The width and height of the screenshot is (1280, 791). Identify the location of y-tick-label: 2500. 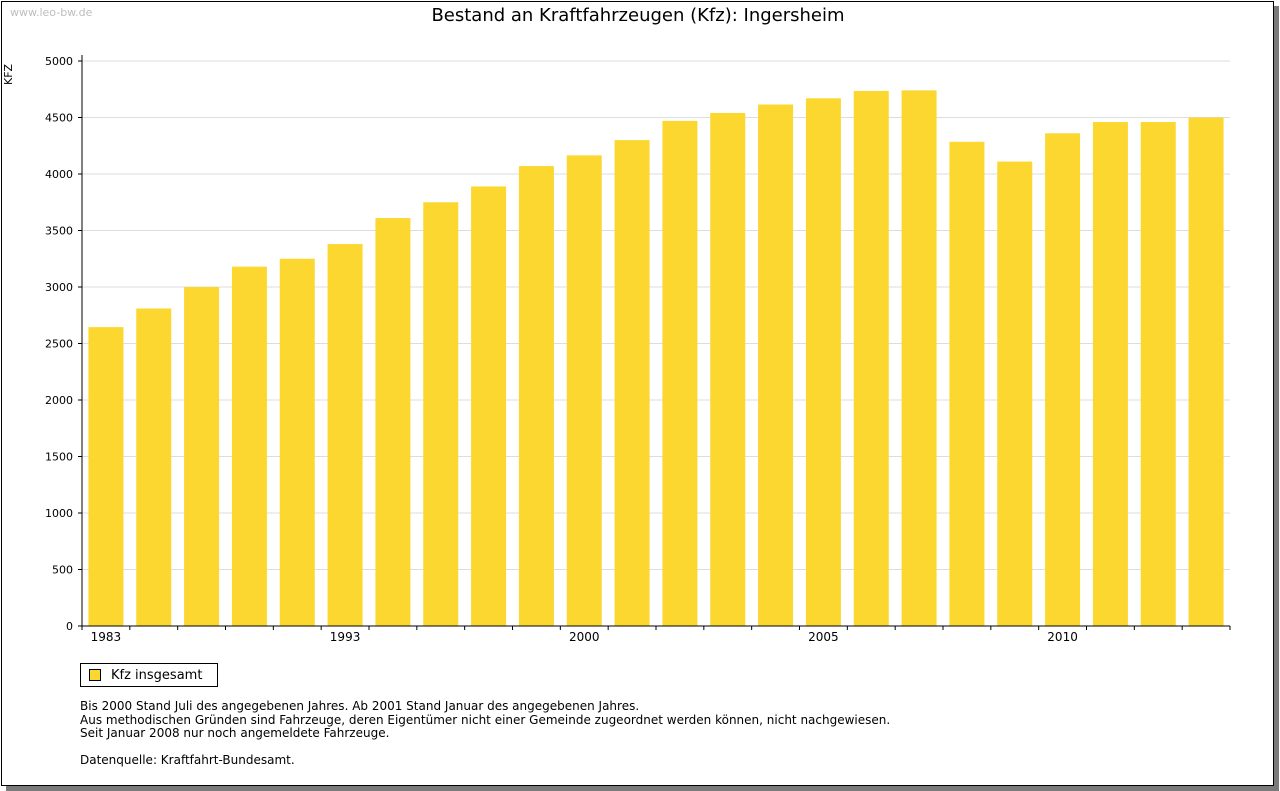
(59, 344).